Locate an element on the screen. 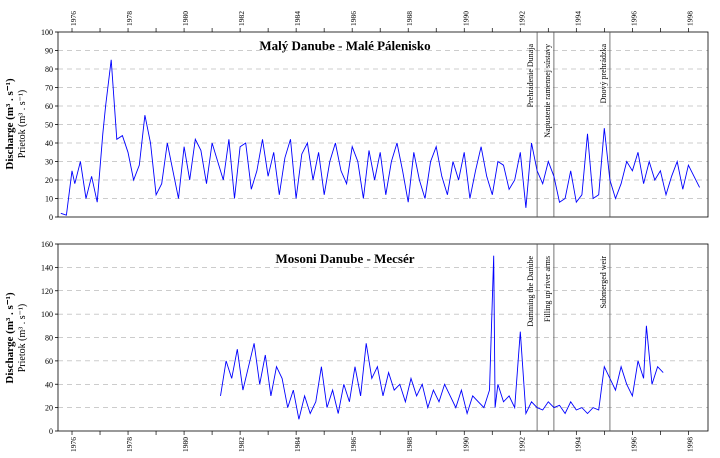  top-ylabel-secondary: Prietok (m³ . s⁻¹) is located at coordinates (22, 124).